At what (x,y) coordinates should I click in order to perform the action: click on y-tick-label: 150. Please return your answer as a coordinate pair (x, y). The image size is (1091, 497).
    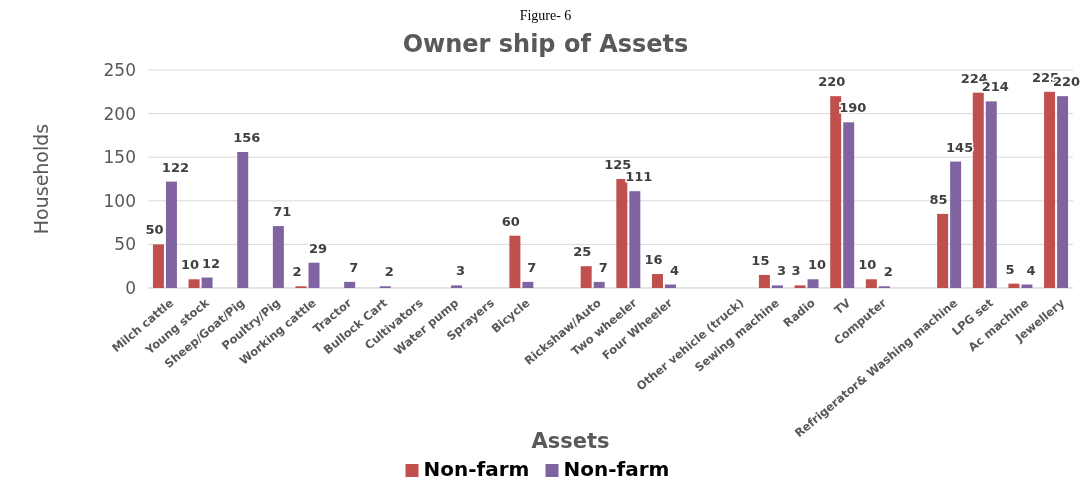
    Looking at the image, I should click on (119, 157).